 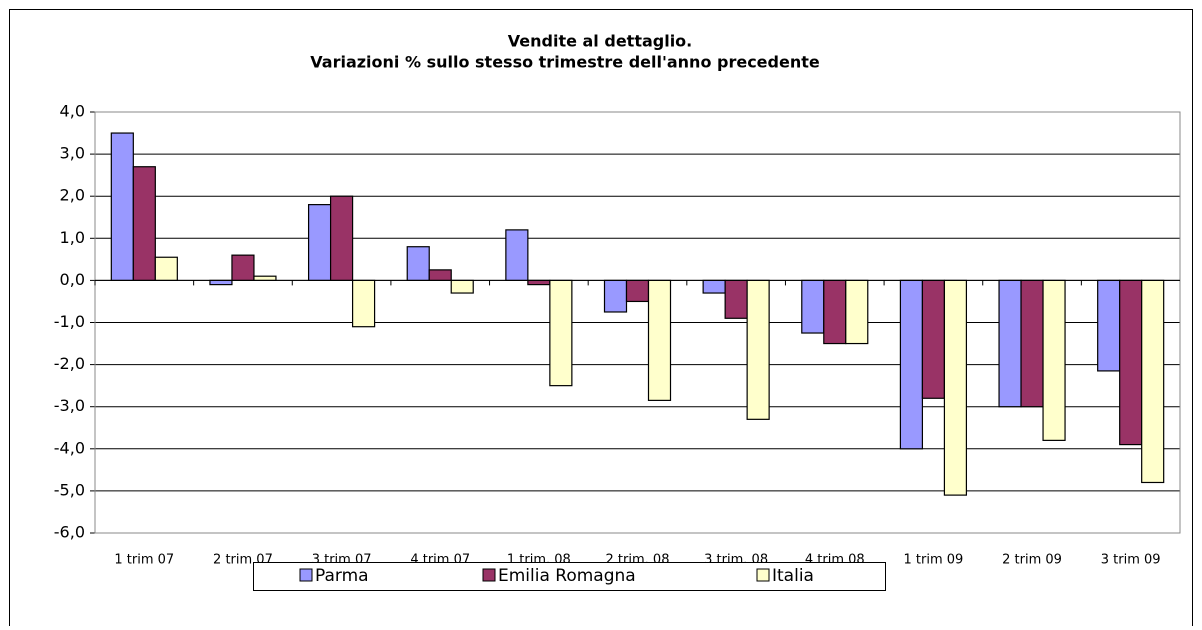 What do you see at coordinates (567, 576) in the screenshot?
I see `legend-label: Emilia Romagna` at bounding box center [567, 576].